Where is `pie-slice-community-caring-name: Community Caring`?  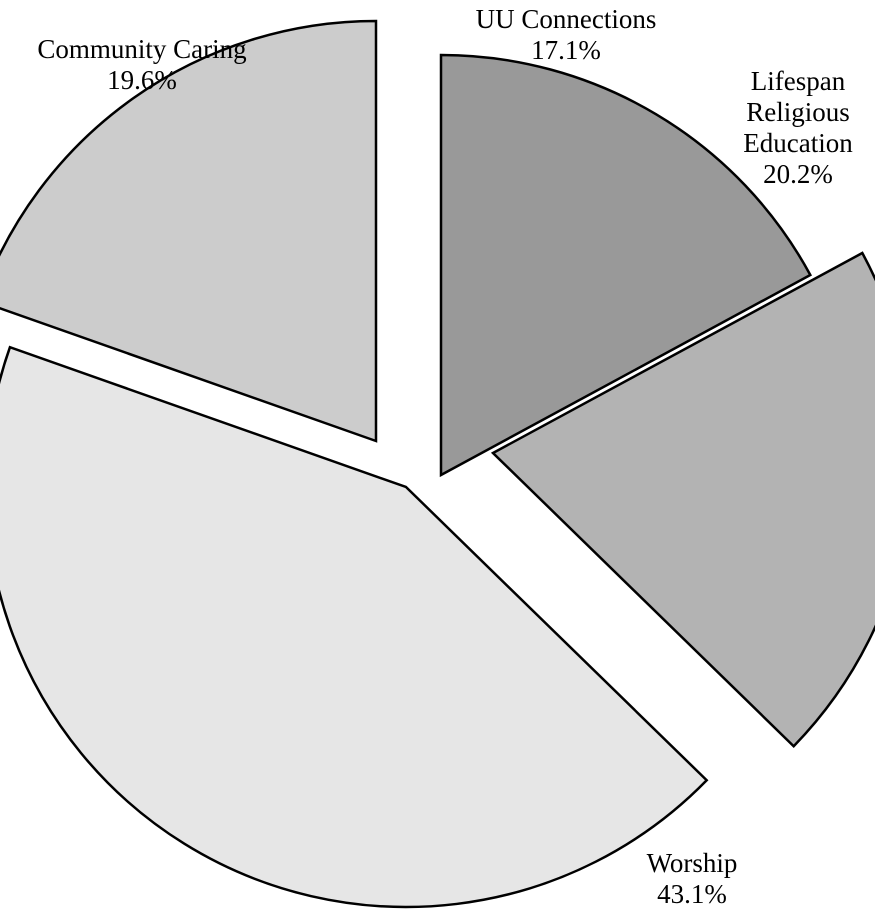
pie-slice-community-caring-name: Community Caring is located at coordinates (141, 49).